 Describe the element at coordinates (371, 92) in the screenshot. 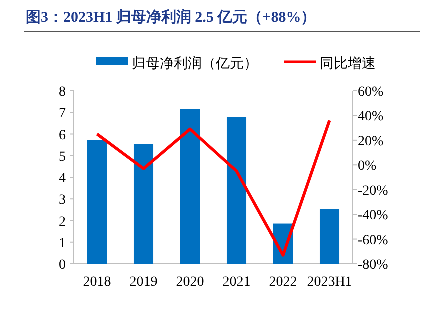

I see `y2-tick-label: 60%` at that location.